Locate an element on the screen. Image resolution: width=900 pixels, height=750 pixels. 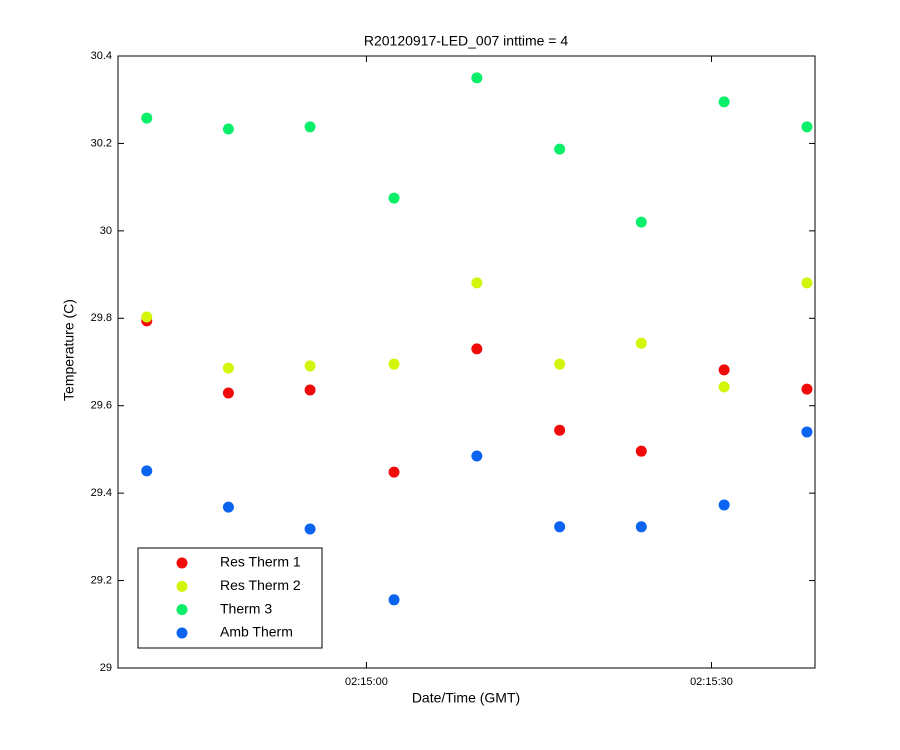
y-tick-label: 30.4 is located at coordinates (101, 56).